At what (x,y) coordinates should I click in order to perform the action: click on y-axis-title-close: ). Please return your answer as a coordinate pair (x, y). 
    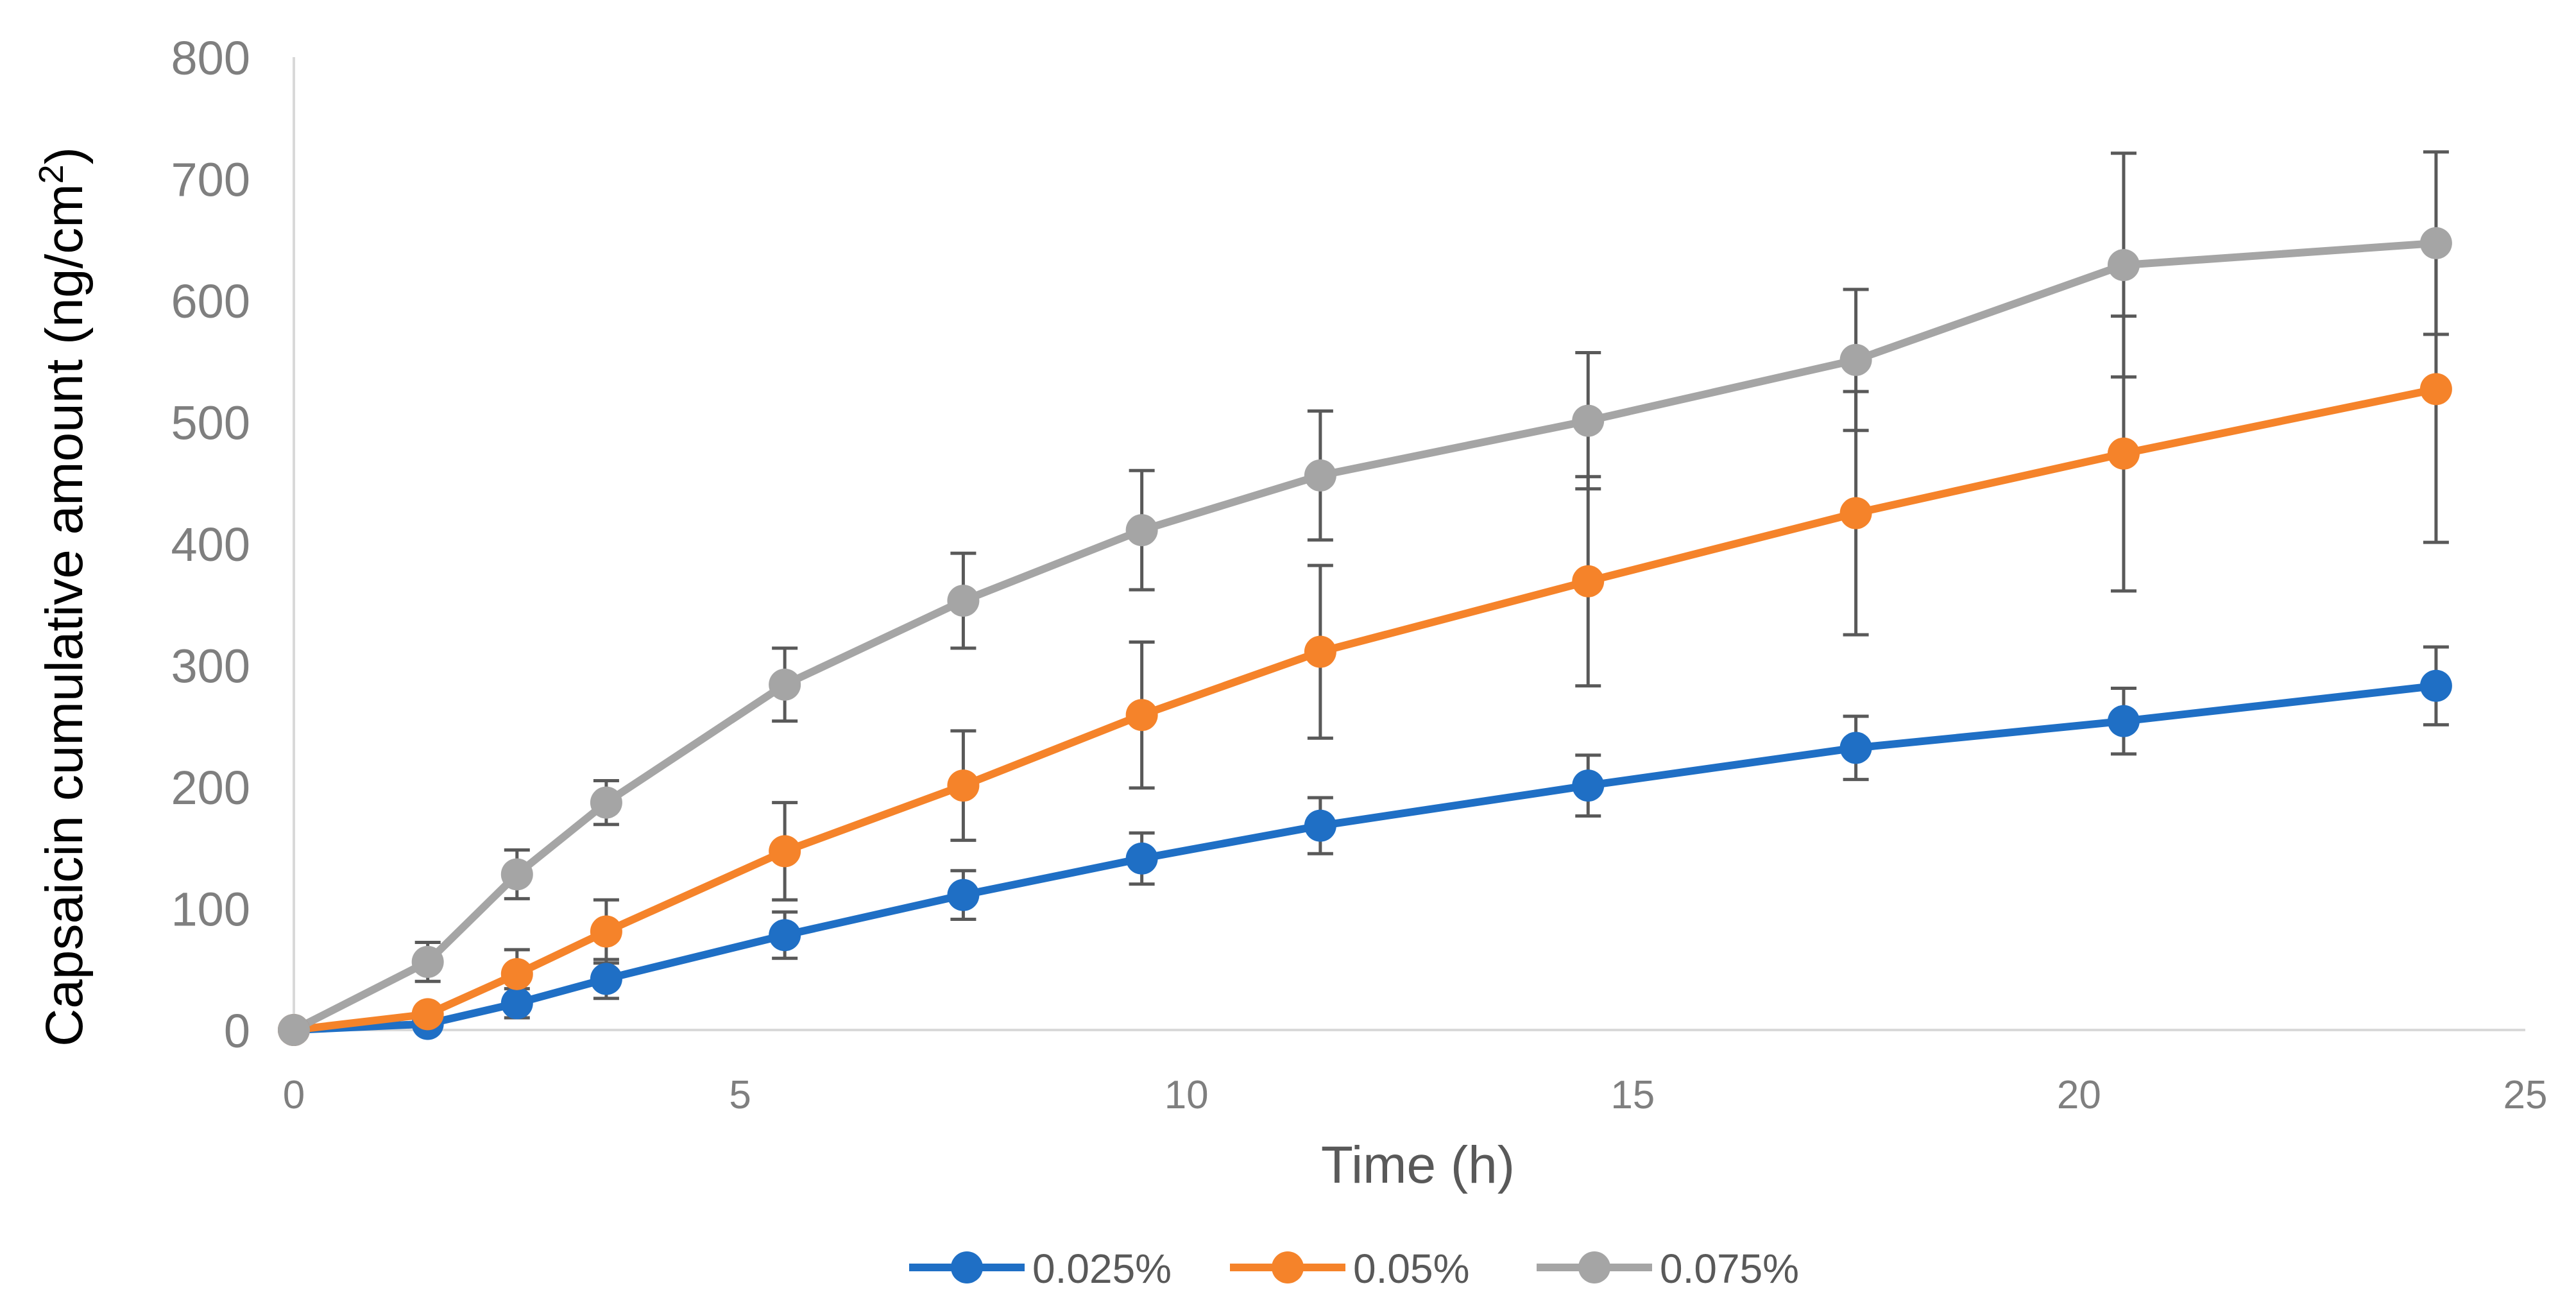
    Looking at the image, I should click on (64, 155).